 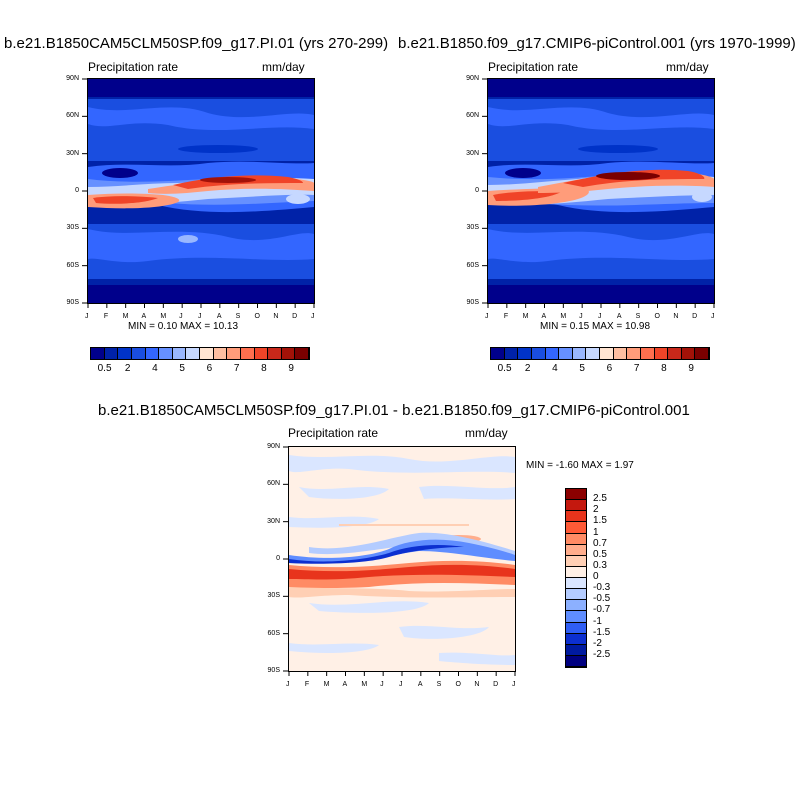 I want to click on panel3-plot, so click(x=402, y=559).